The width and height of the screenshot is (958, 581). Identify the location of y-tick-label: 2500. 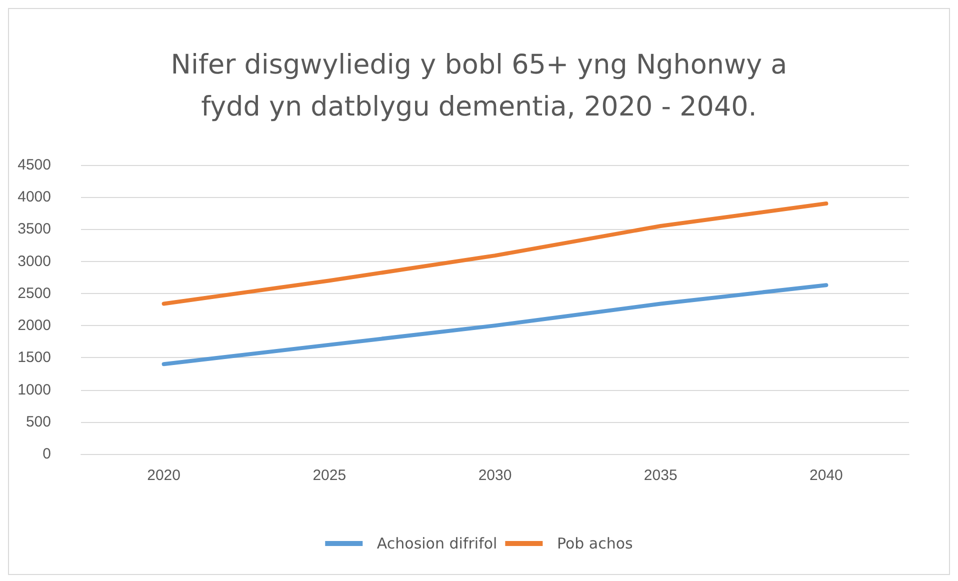
(34, 293).